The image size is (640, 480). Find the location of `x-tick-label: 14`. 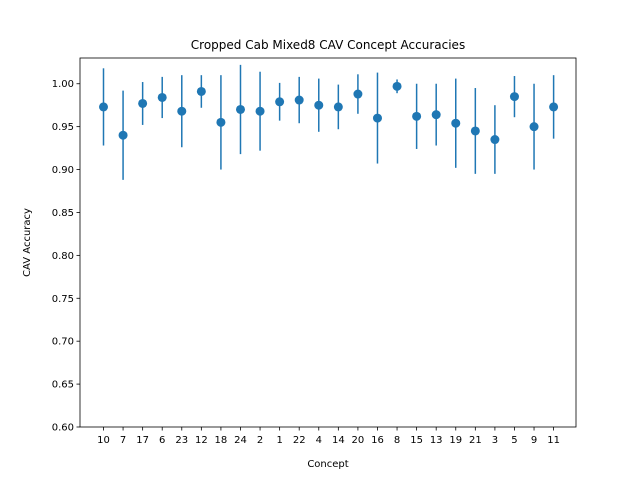

x-tick-label: 14 is located at coordinates (338, 440).